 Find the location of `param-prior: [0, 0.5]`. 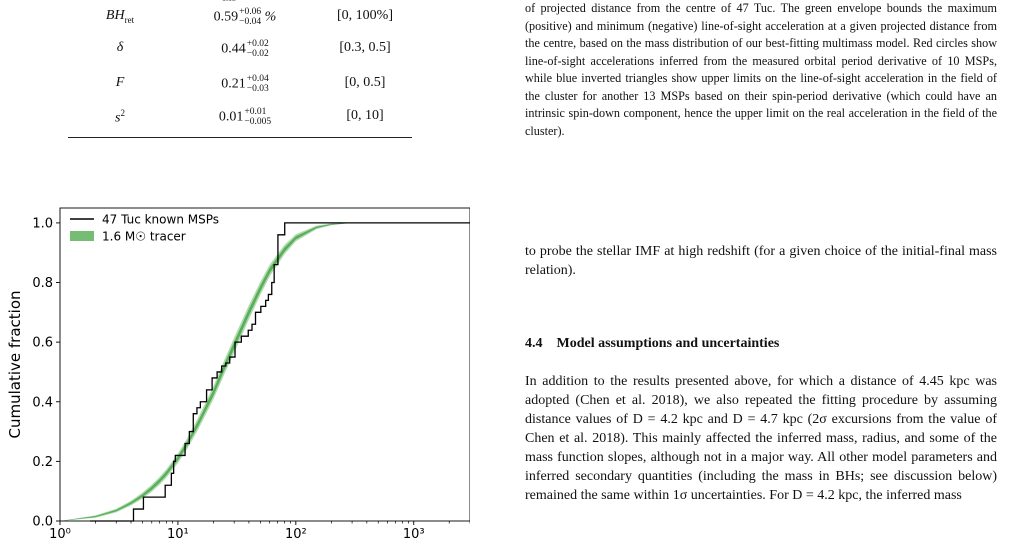

param-prior: [0, 0.5] is located at coordinates (365, 82).